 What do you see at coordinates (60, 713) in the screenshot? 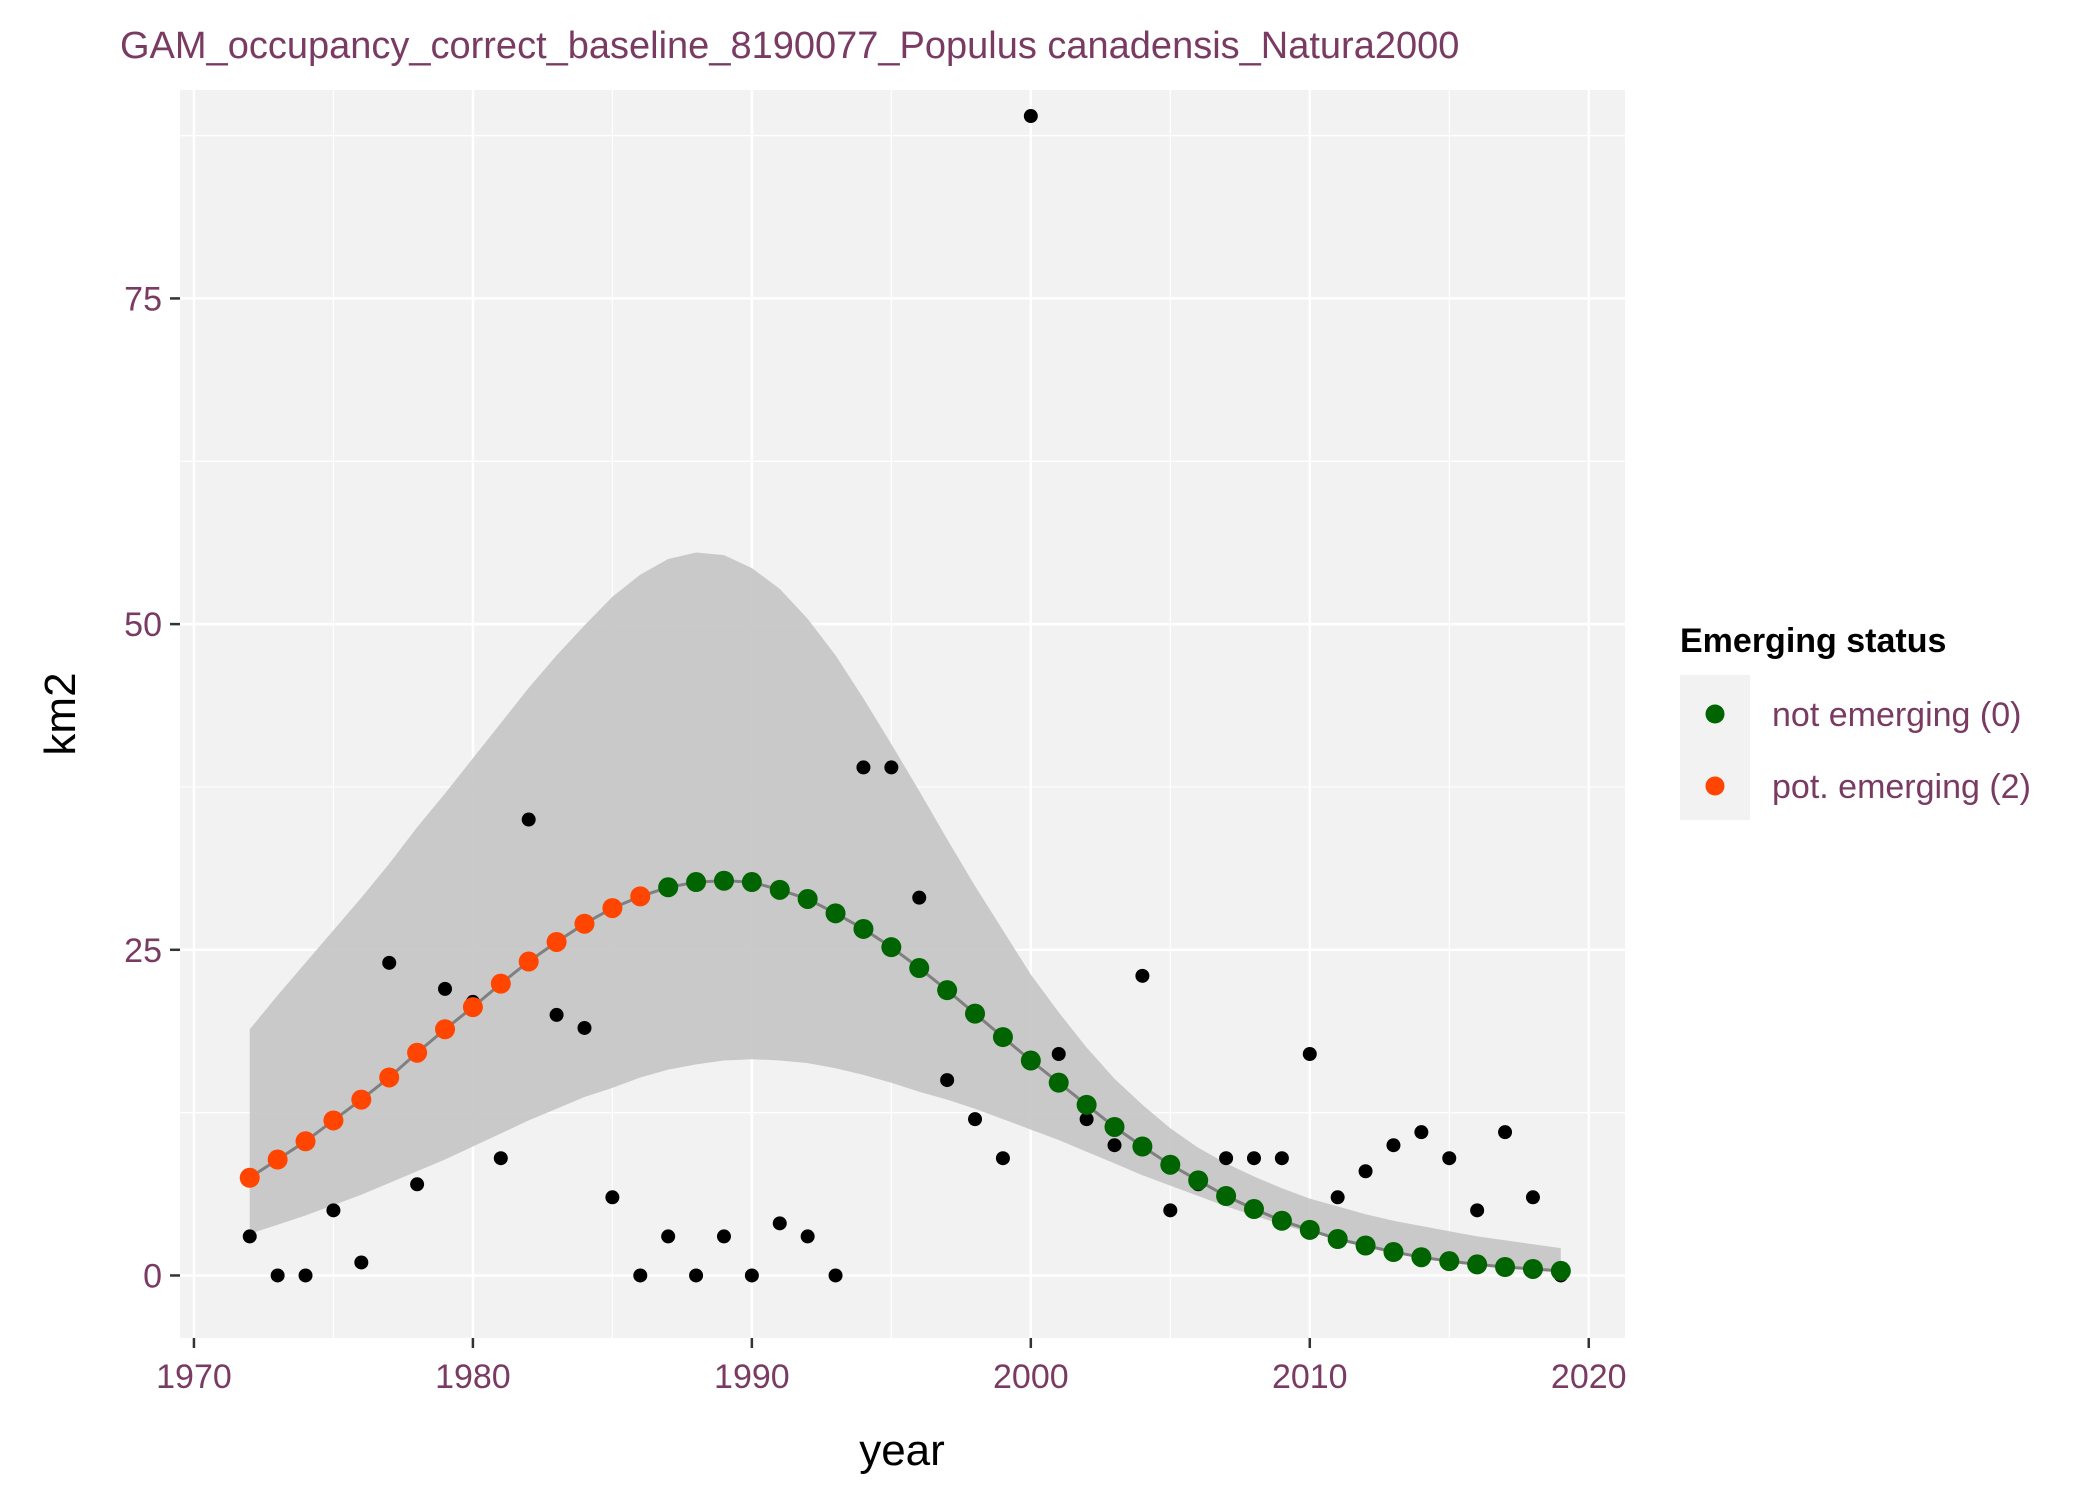
I see `y-axis-label: km2` at bounding box center [60, 713].